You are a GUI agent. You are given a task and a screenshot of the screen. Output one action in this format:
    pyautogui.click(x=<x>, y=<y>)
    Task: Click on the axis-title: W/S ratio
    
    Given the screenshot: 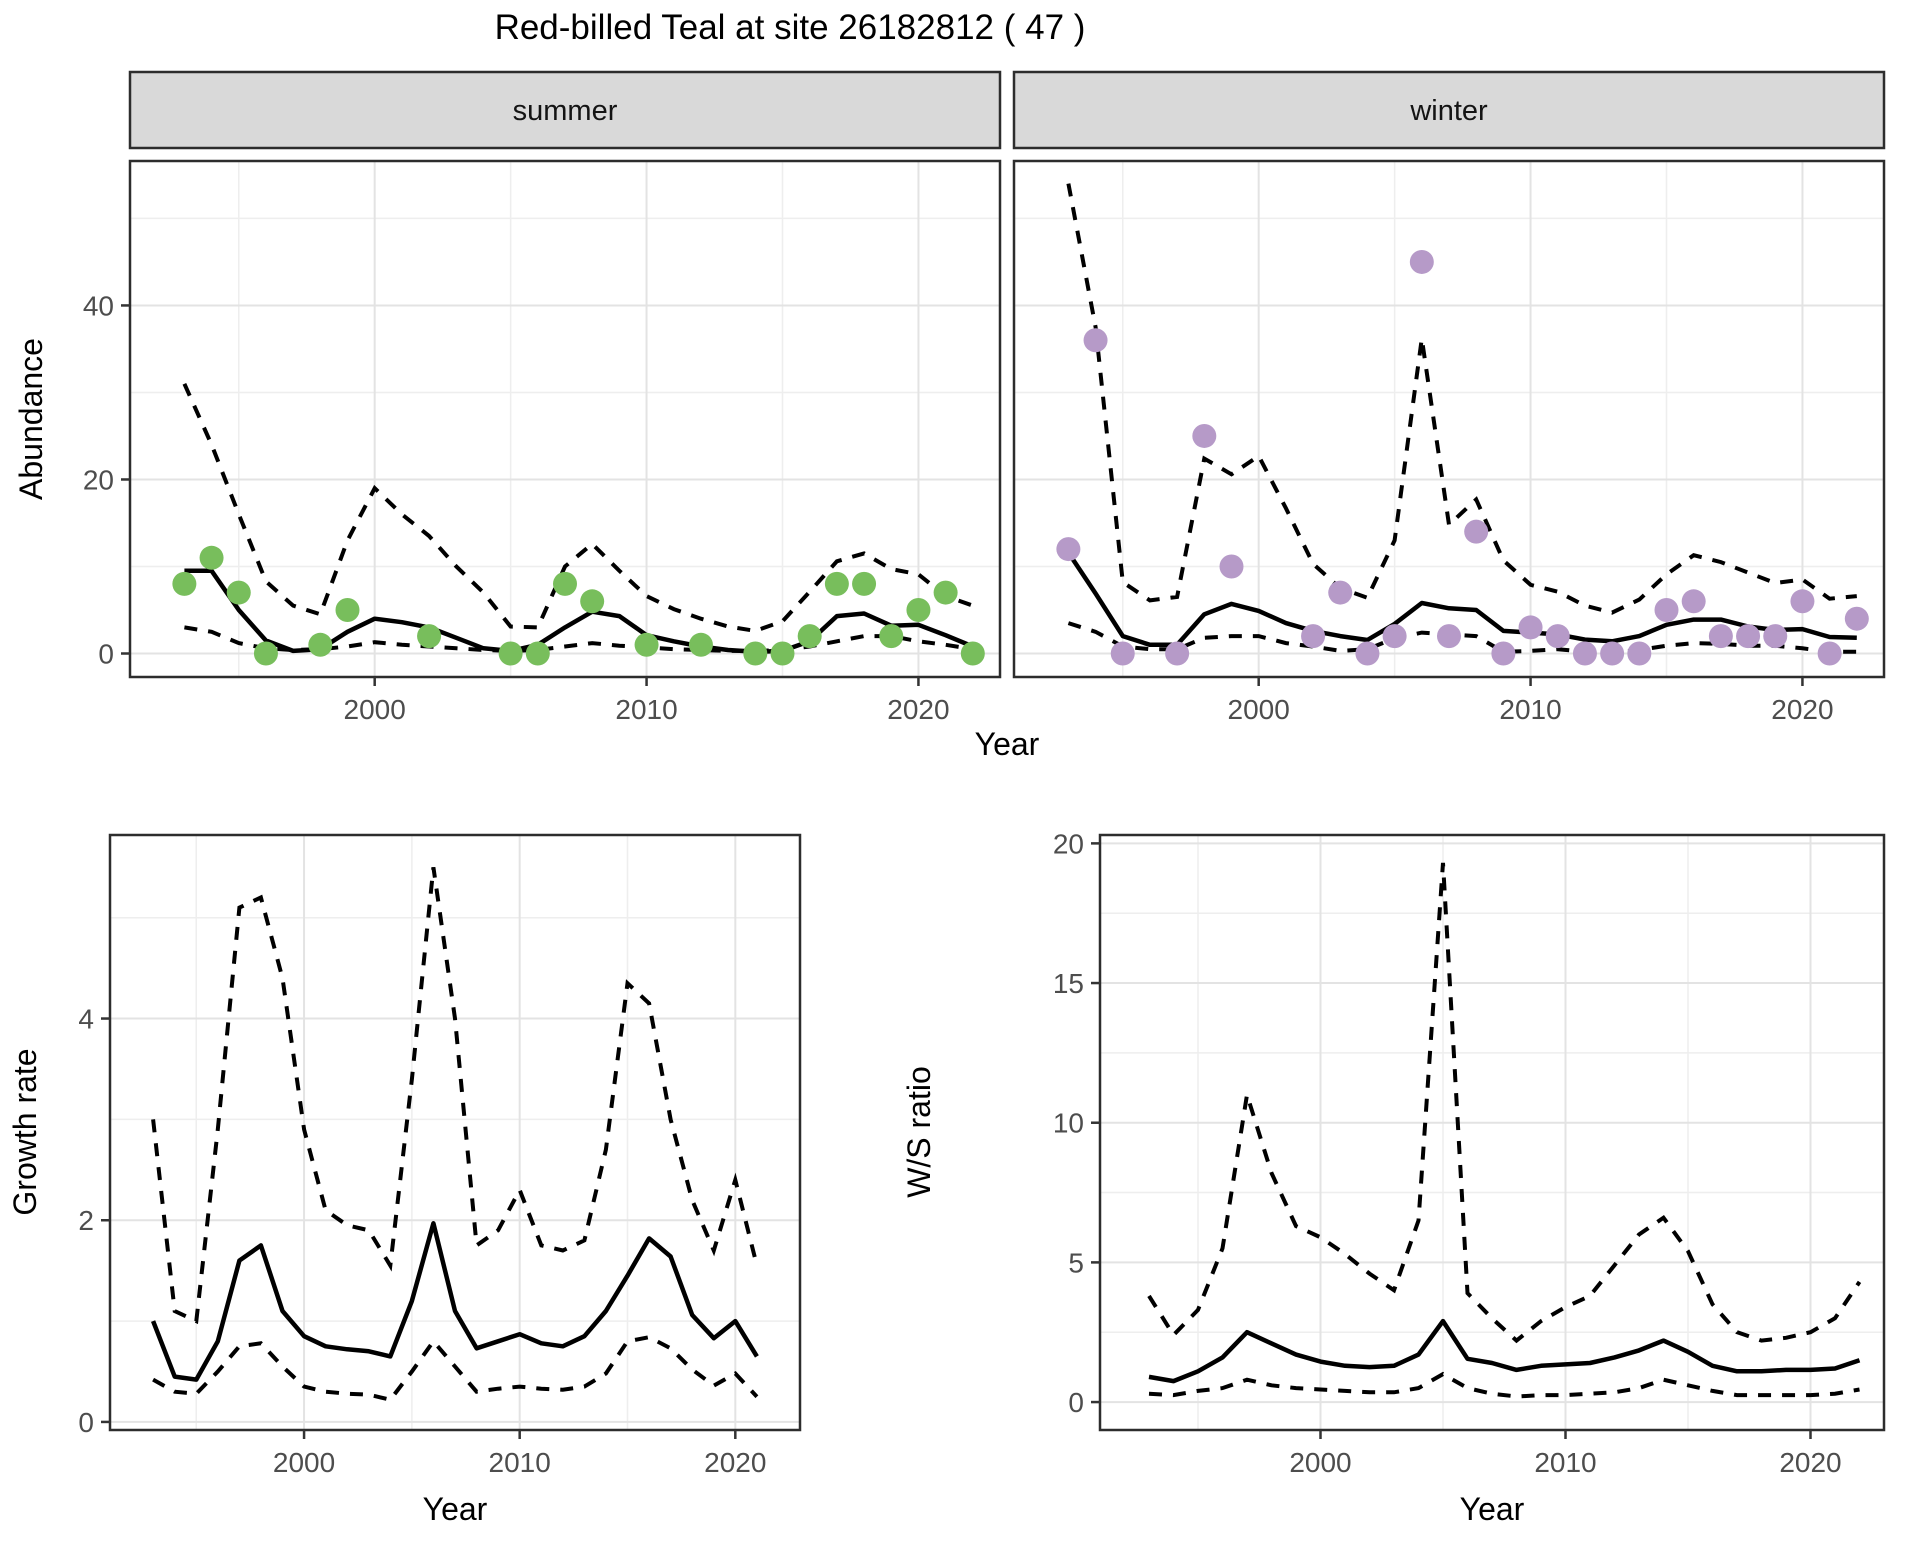 What is the action you would take?
    pyautogui.click(x=919, y=1132)
    